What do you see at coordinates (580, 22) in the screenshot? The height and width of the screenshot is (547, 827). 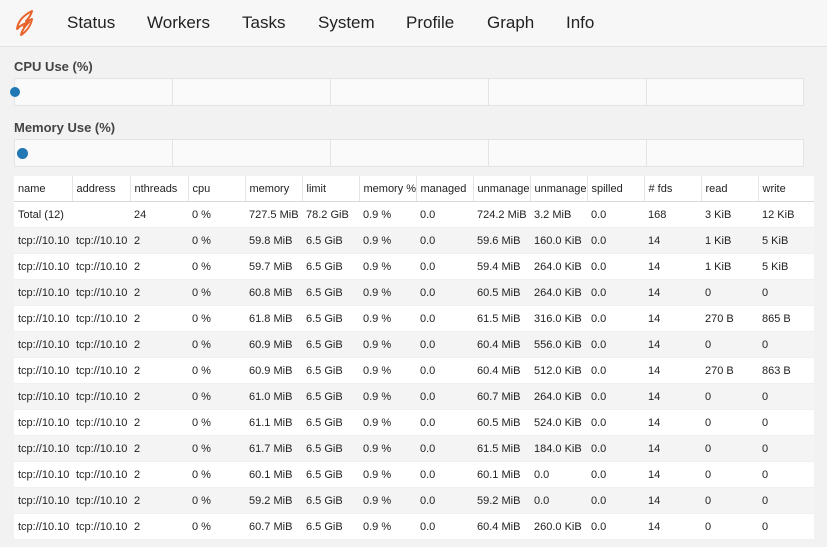 I see `nav-info: Info` at bounding box center [580, 22].